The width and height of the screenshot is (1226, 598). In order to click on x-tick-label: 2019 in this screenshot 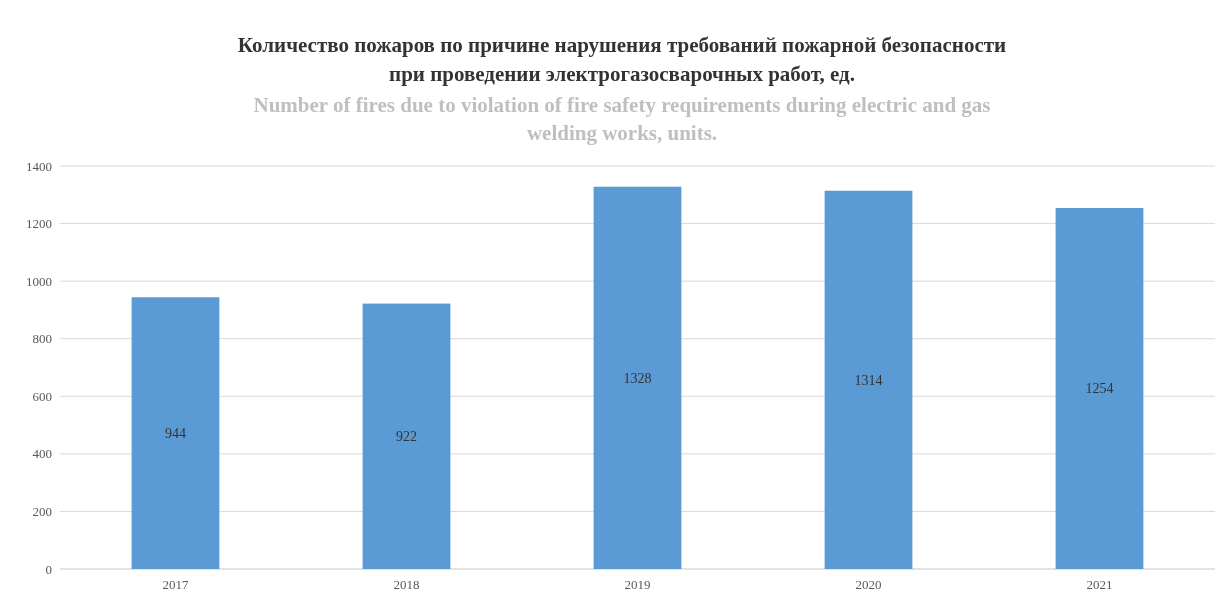, I will do `click(637, 584)`.